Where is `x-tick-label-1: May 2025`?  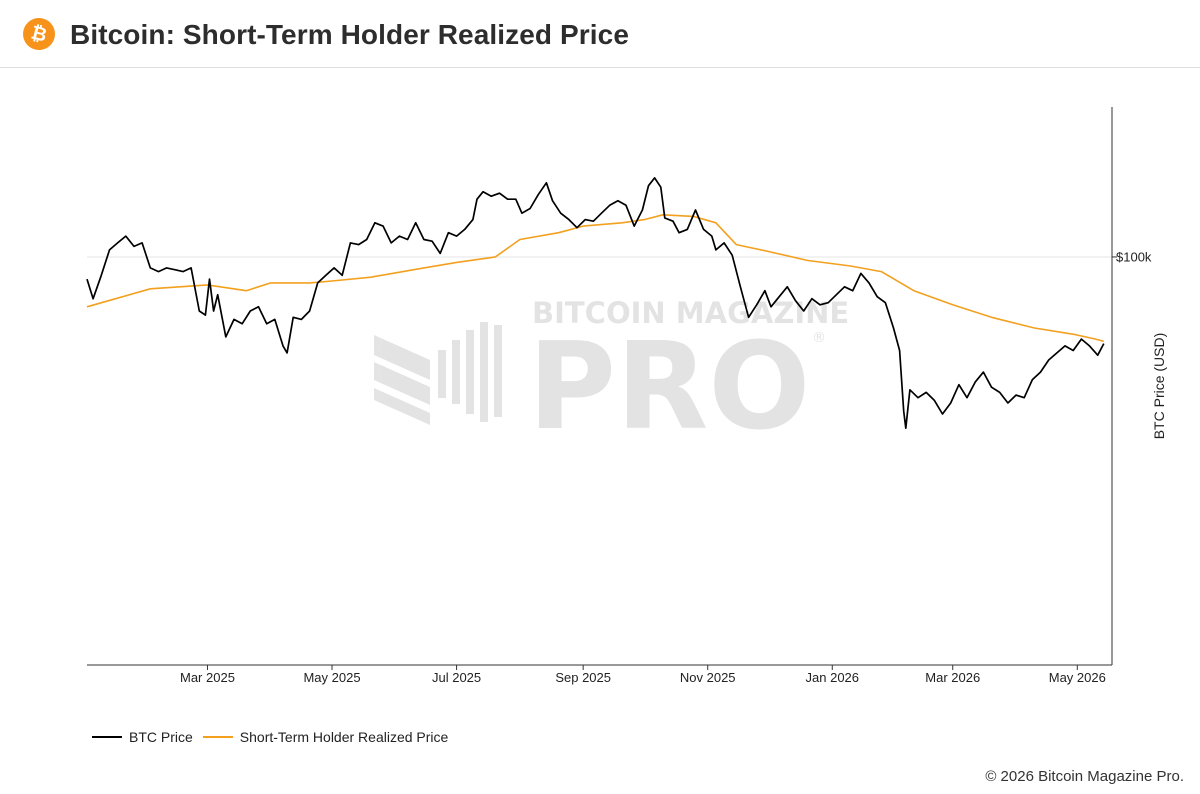
x-tick-label-1: May 2025 is located at coordinates (331, 677).